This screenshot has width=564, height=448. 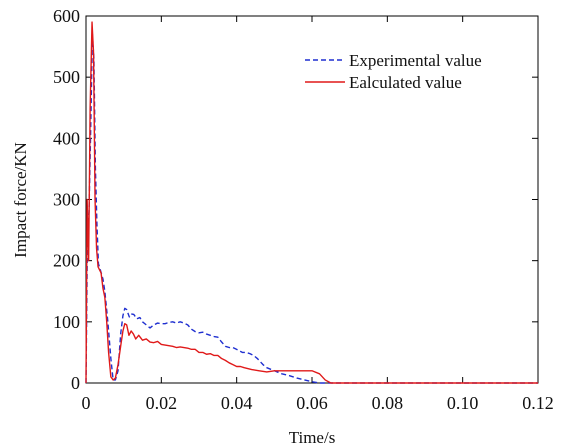 What do you see at coordinates (66, 200) in the screenshot?
I see `y-tick-label: 300` at bounding box center [66, 200].